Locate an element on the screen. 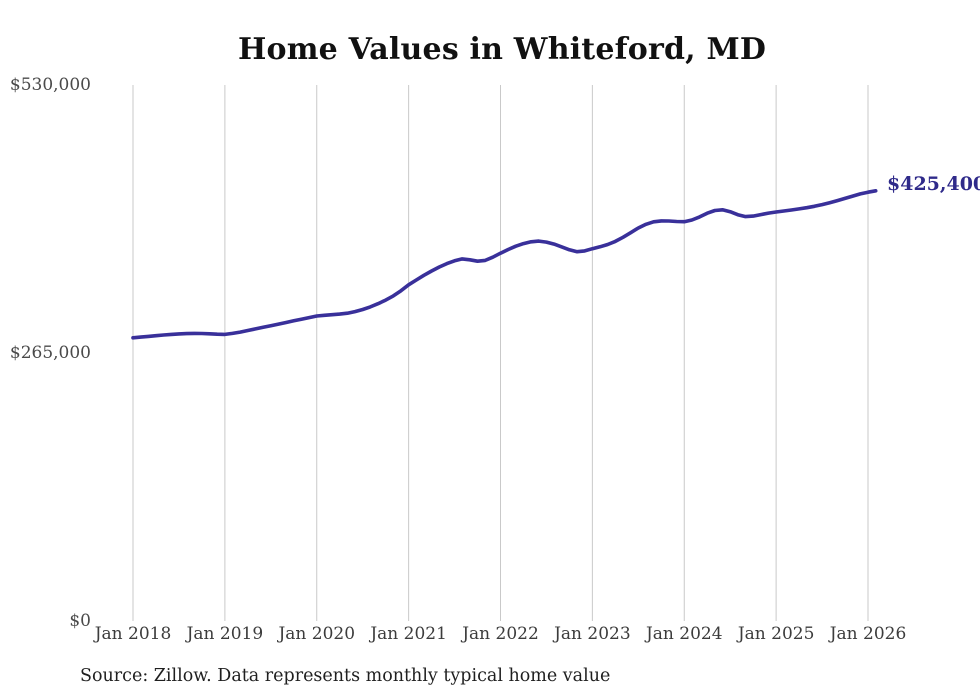 Image resolution: width=980 pixels, height=699 pixels. x-tick-label: Jan 2026 is located at coordinates (868, 634).